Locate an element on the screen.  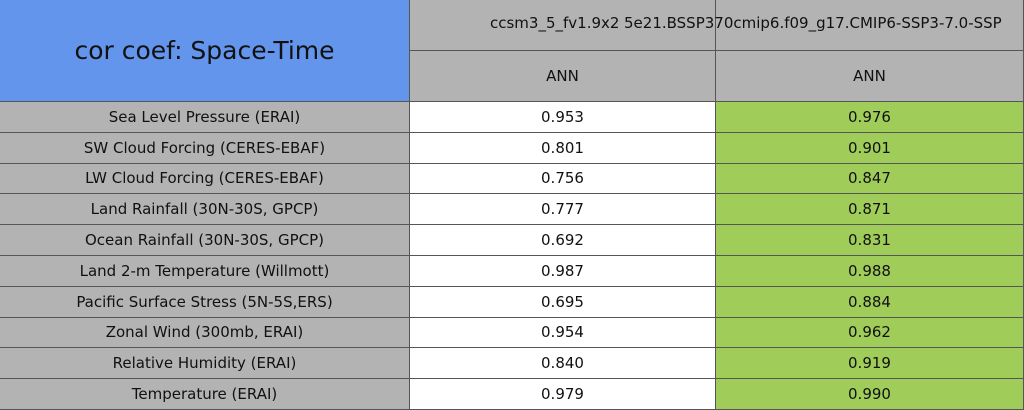
row-label: Temperature (ERAI) is located at coordinates (205, 394).